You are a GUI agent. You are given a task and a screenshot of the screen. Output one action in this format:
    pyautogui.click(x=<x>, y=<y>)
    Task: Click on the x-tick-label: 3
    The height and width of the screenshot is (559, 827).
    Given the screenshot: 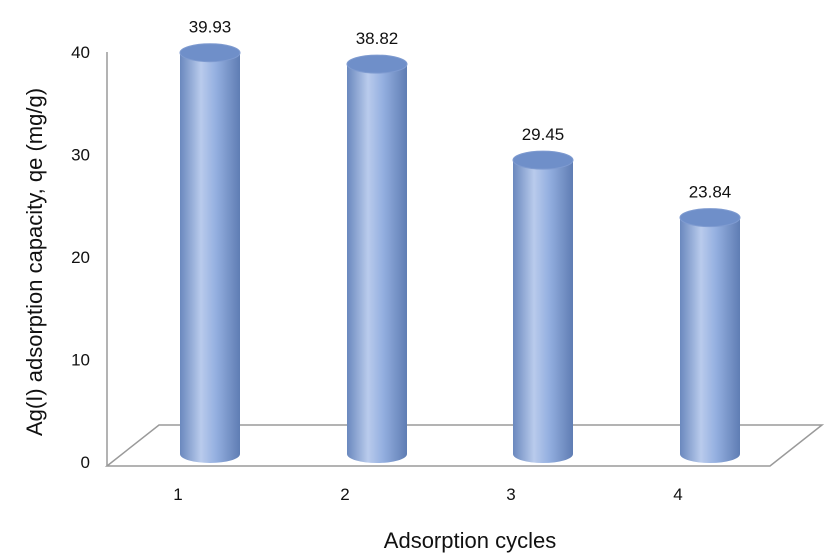 What is the action you would take?
    pyautogui.click(x=510, y=494)
    